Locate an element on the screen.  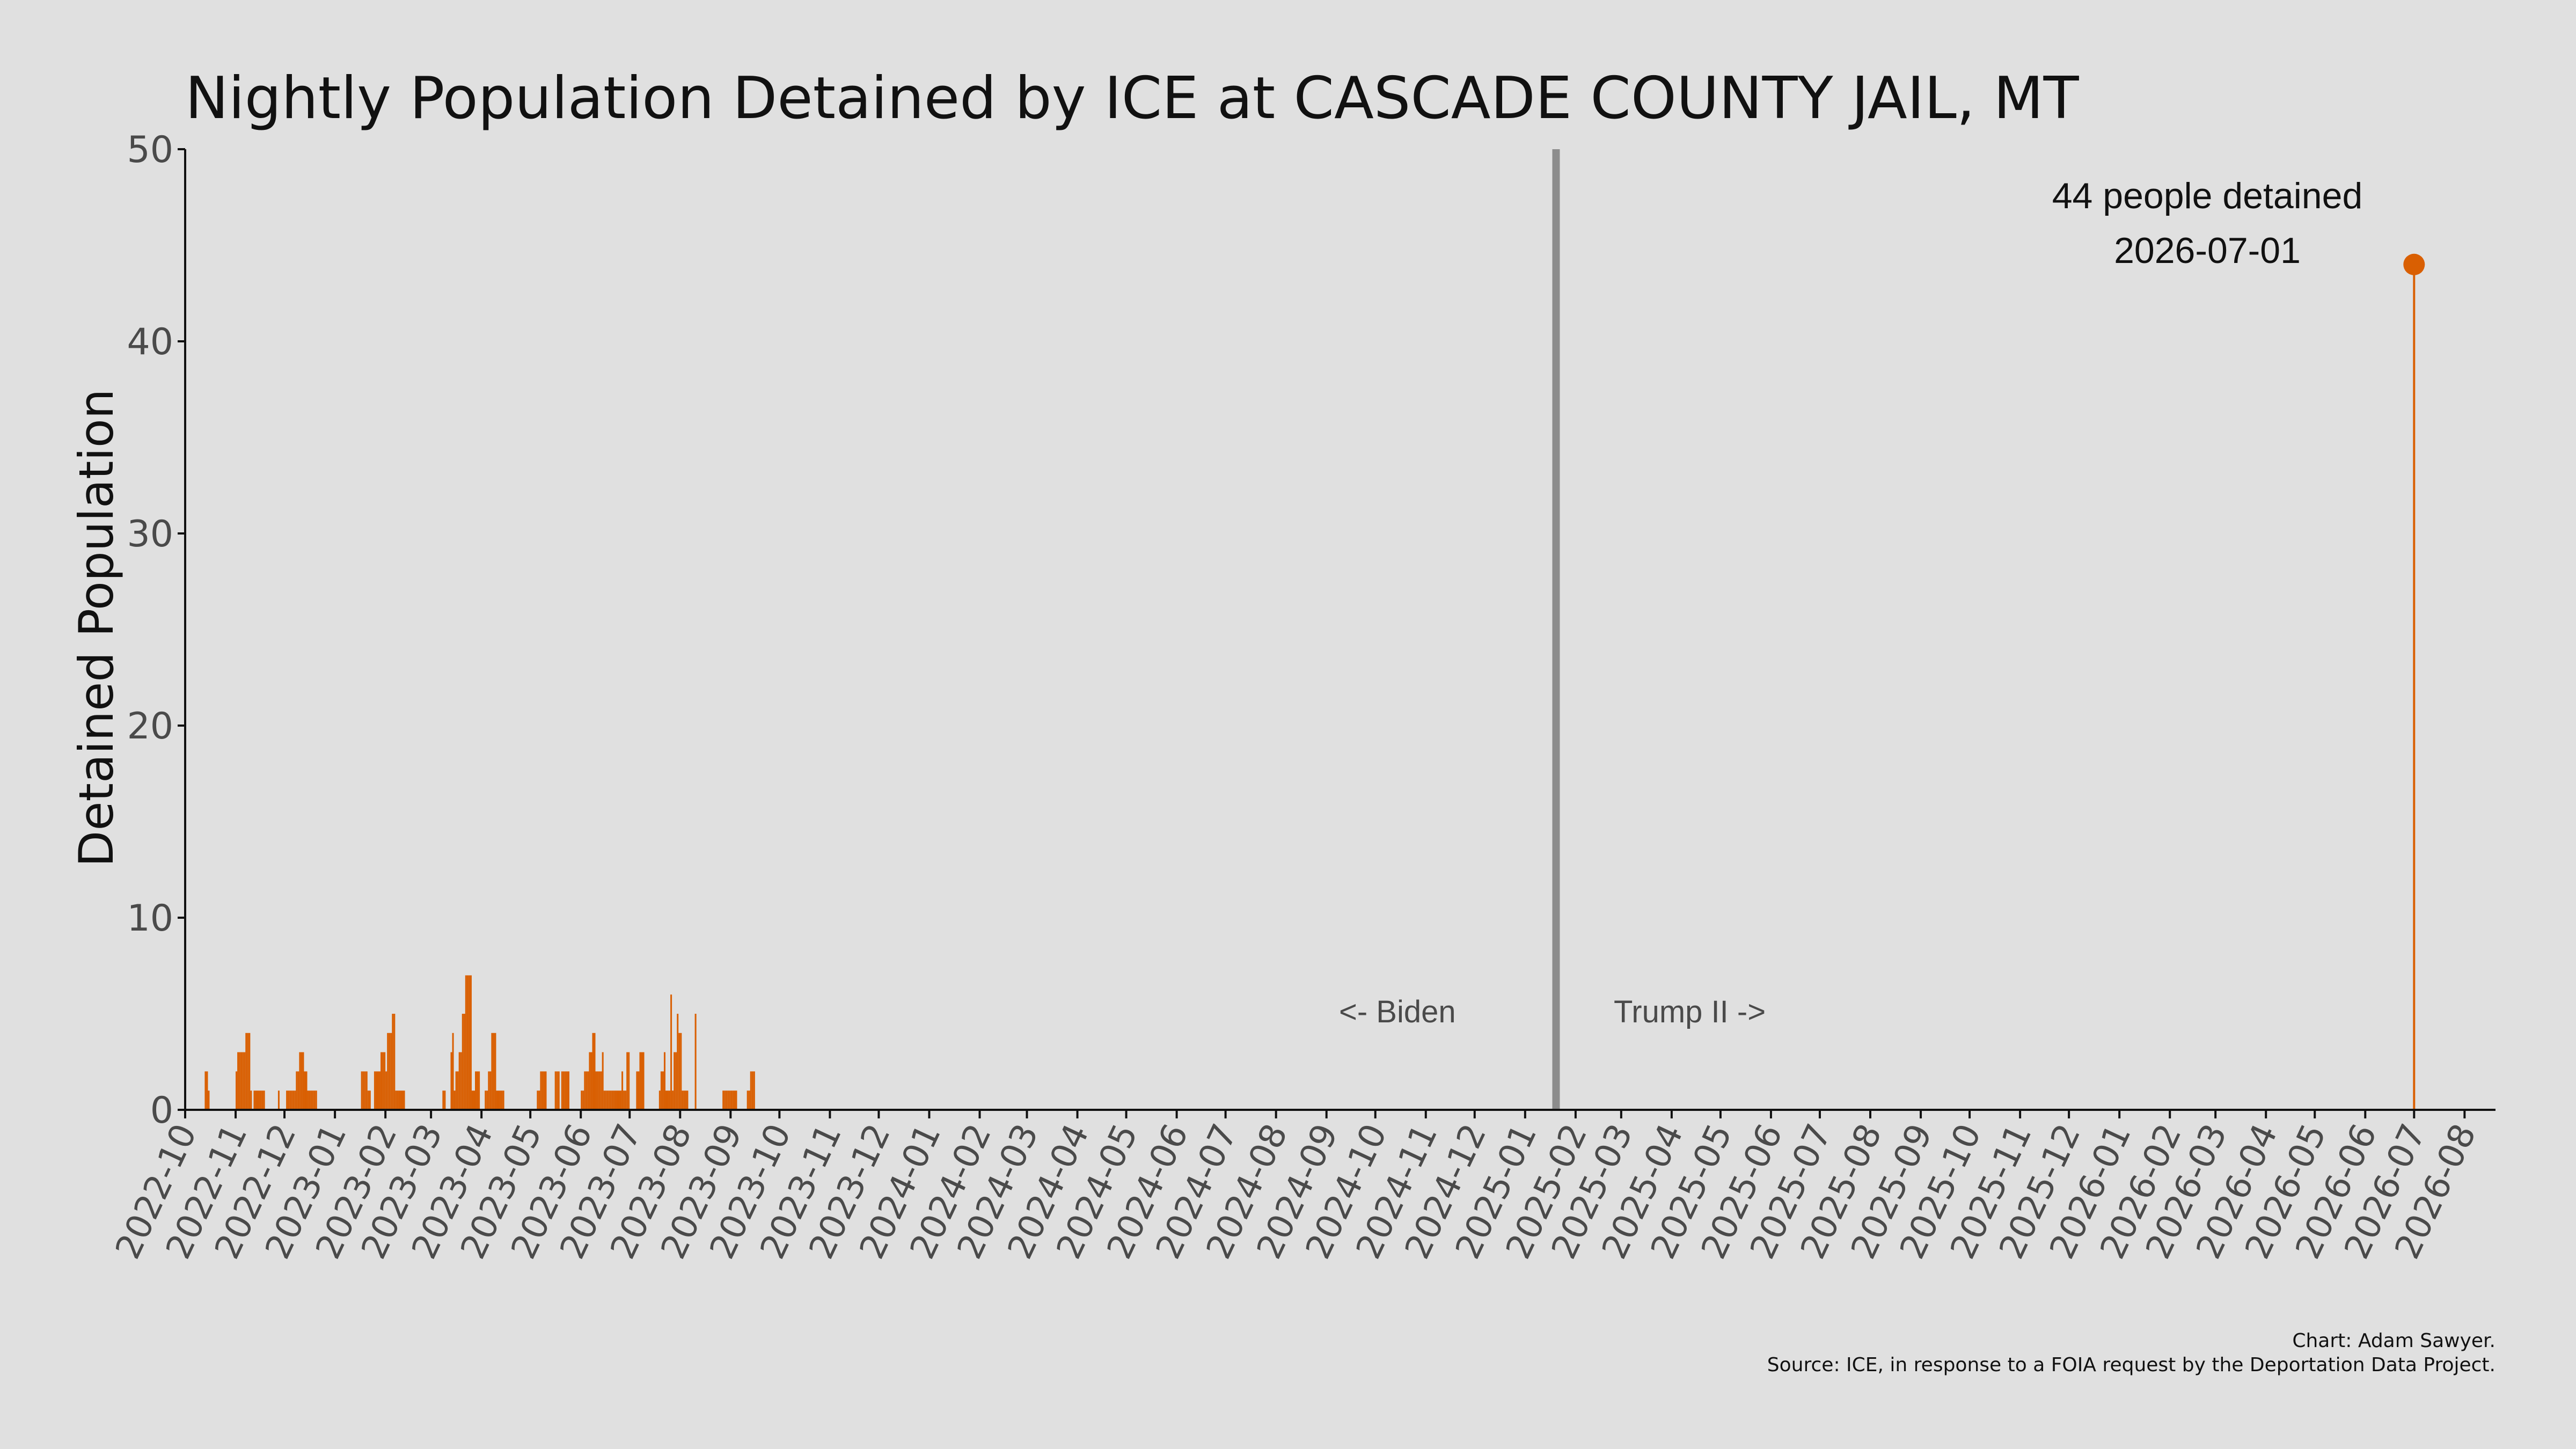
biden-label: <- Biden is located at coordinates (1397, 1011).